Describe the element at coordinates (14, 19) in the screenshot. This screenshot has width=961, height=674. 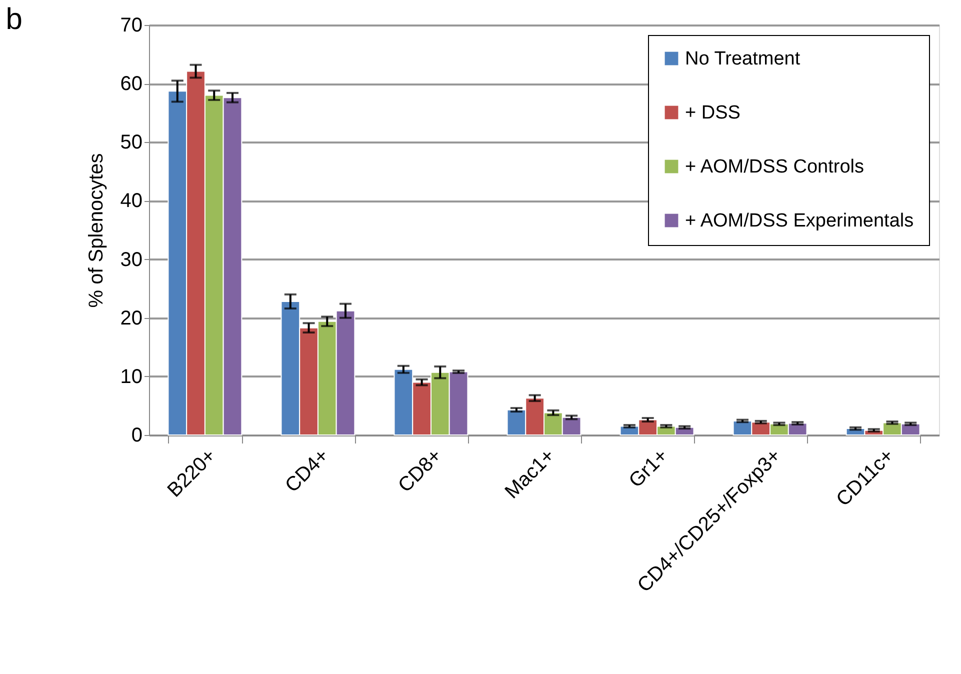
I see `chart-title: b` at that location.